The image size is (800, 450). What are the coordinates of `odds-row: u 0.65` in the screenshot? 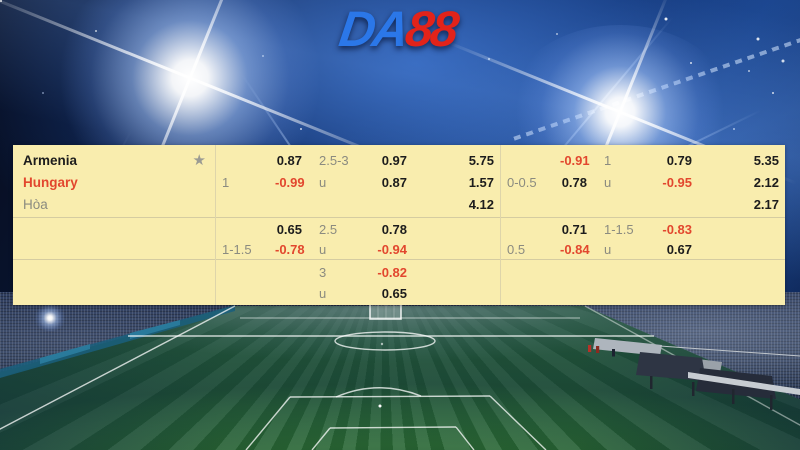 It's located at (399, 293).